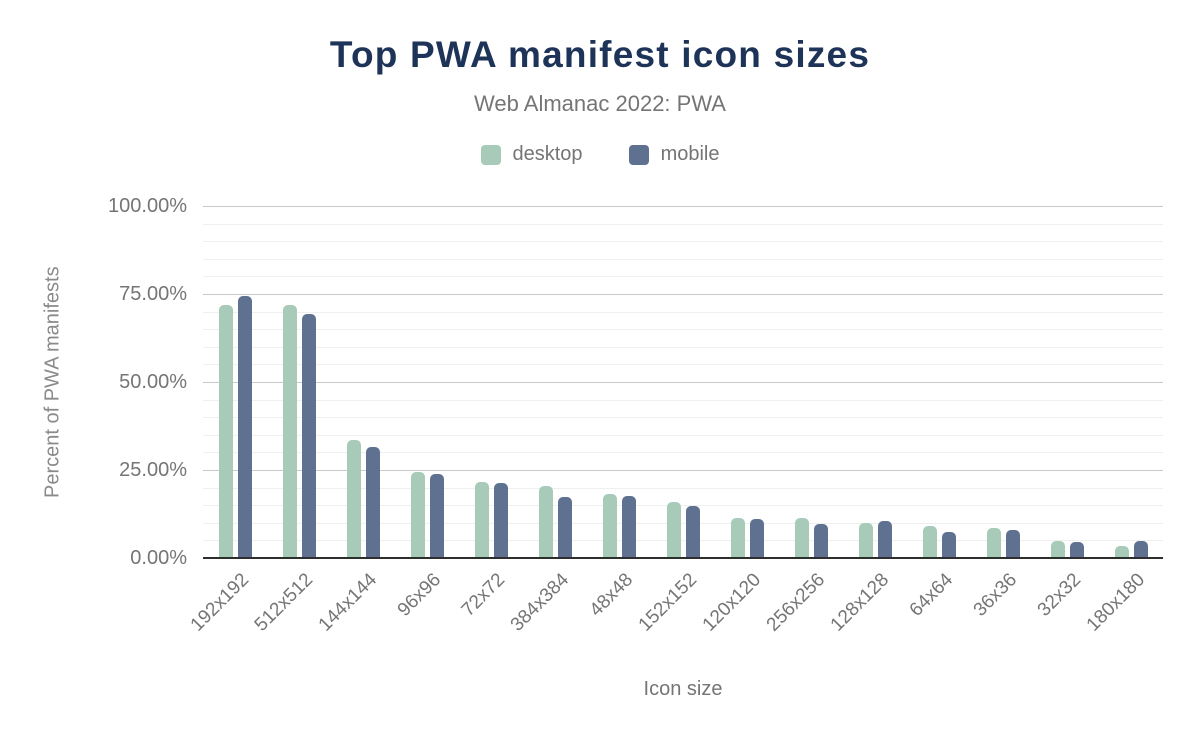  I want to click on bar-mobile-152x152, so click(692, 531).